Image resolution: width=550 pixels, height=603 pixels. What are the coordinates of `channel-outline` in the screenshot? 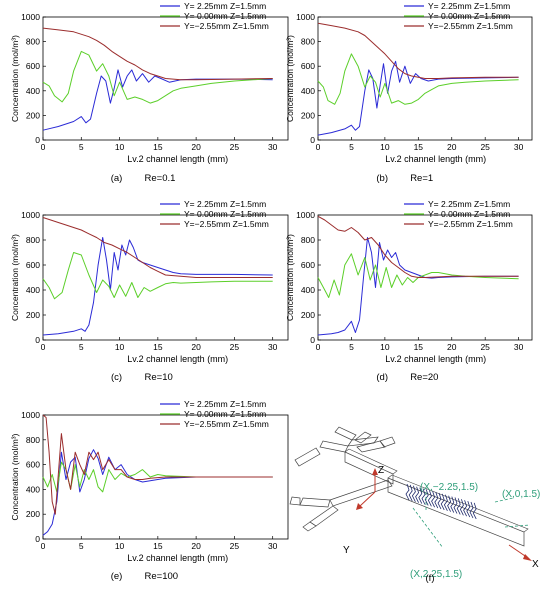 It's located at (369, 468).